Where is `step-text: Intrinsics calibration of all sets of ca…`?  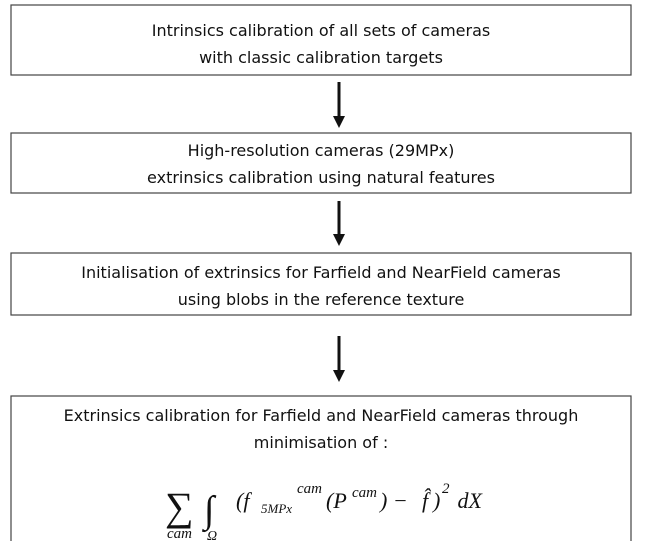
step-text: Intrinsics calibration of all sets of ca… is located at coordinates (321, 30).